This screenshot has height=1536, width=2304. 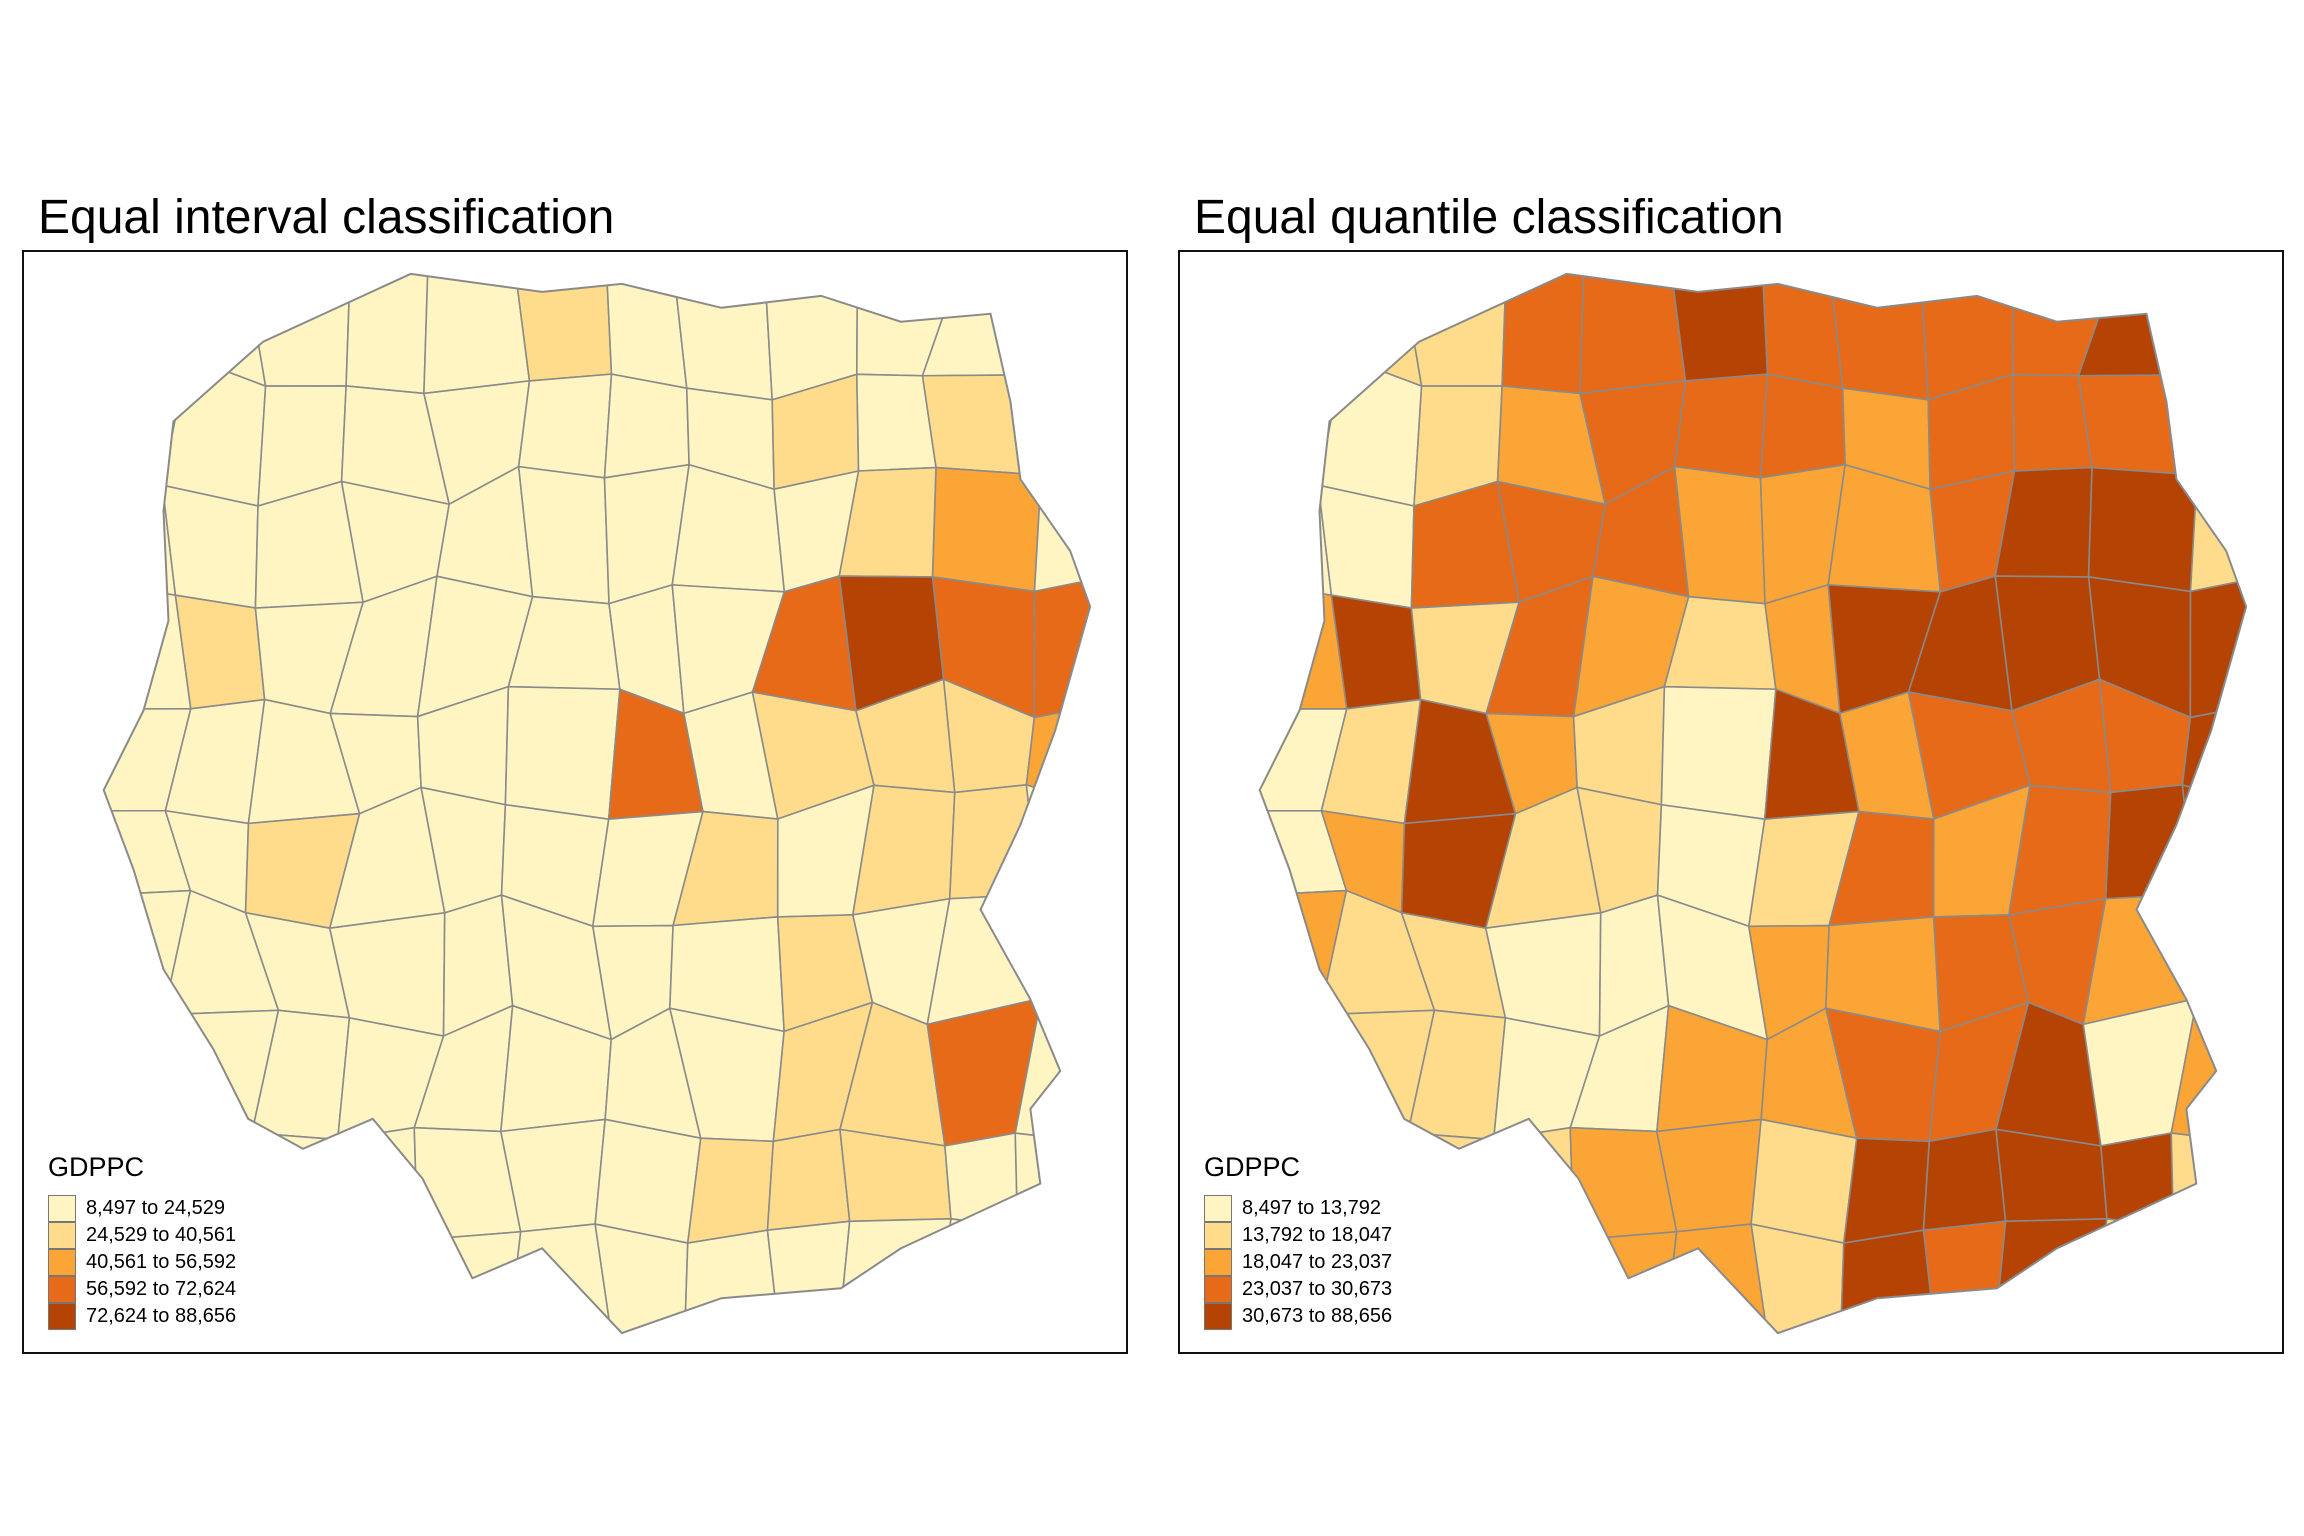 I want to click on legend-item: 72,624 to 88,656, so click(x=142, y=1316).